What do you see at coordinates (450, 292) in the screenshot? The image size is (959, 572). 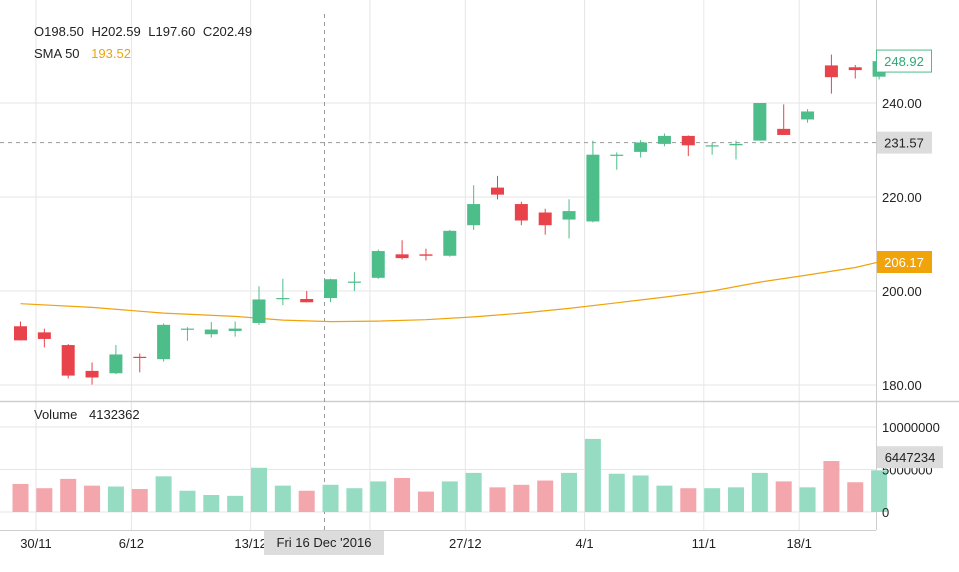 I see `sma50-line` at bounding box center [450, 292].